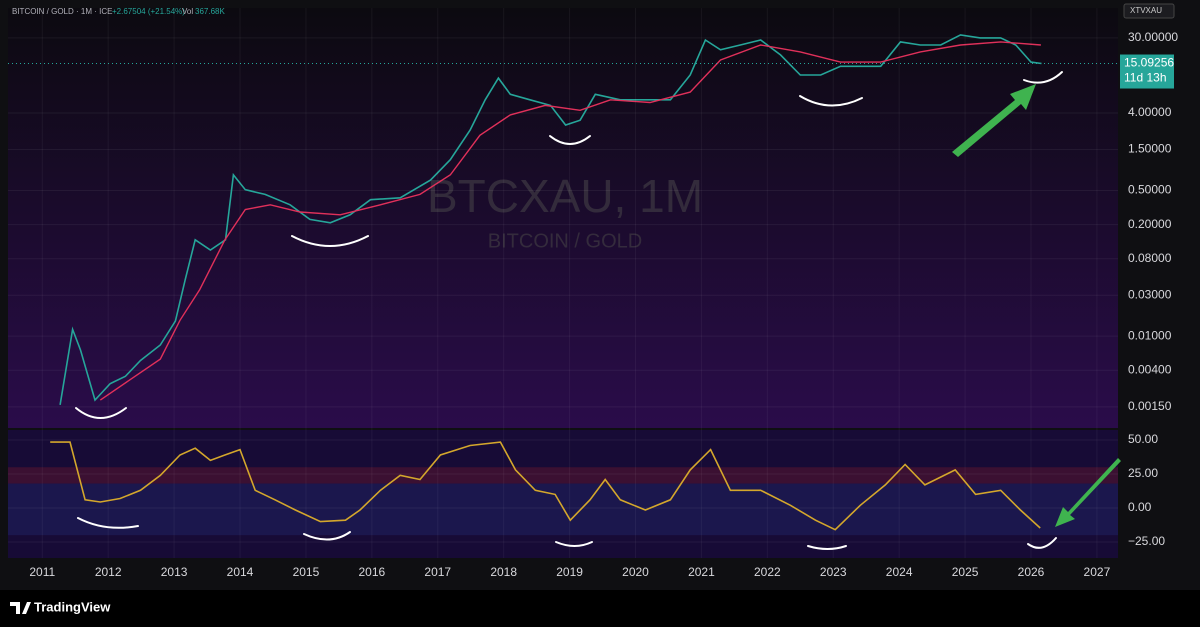  What do you see at coordinates (1150, 224) in the screenshot?
I see `y-tick-label: 0.20000` at bounding box center [1150, 224].